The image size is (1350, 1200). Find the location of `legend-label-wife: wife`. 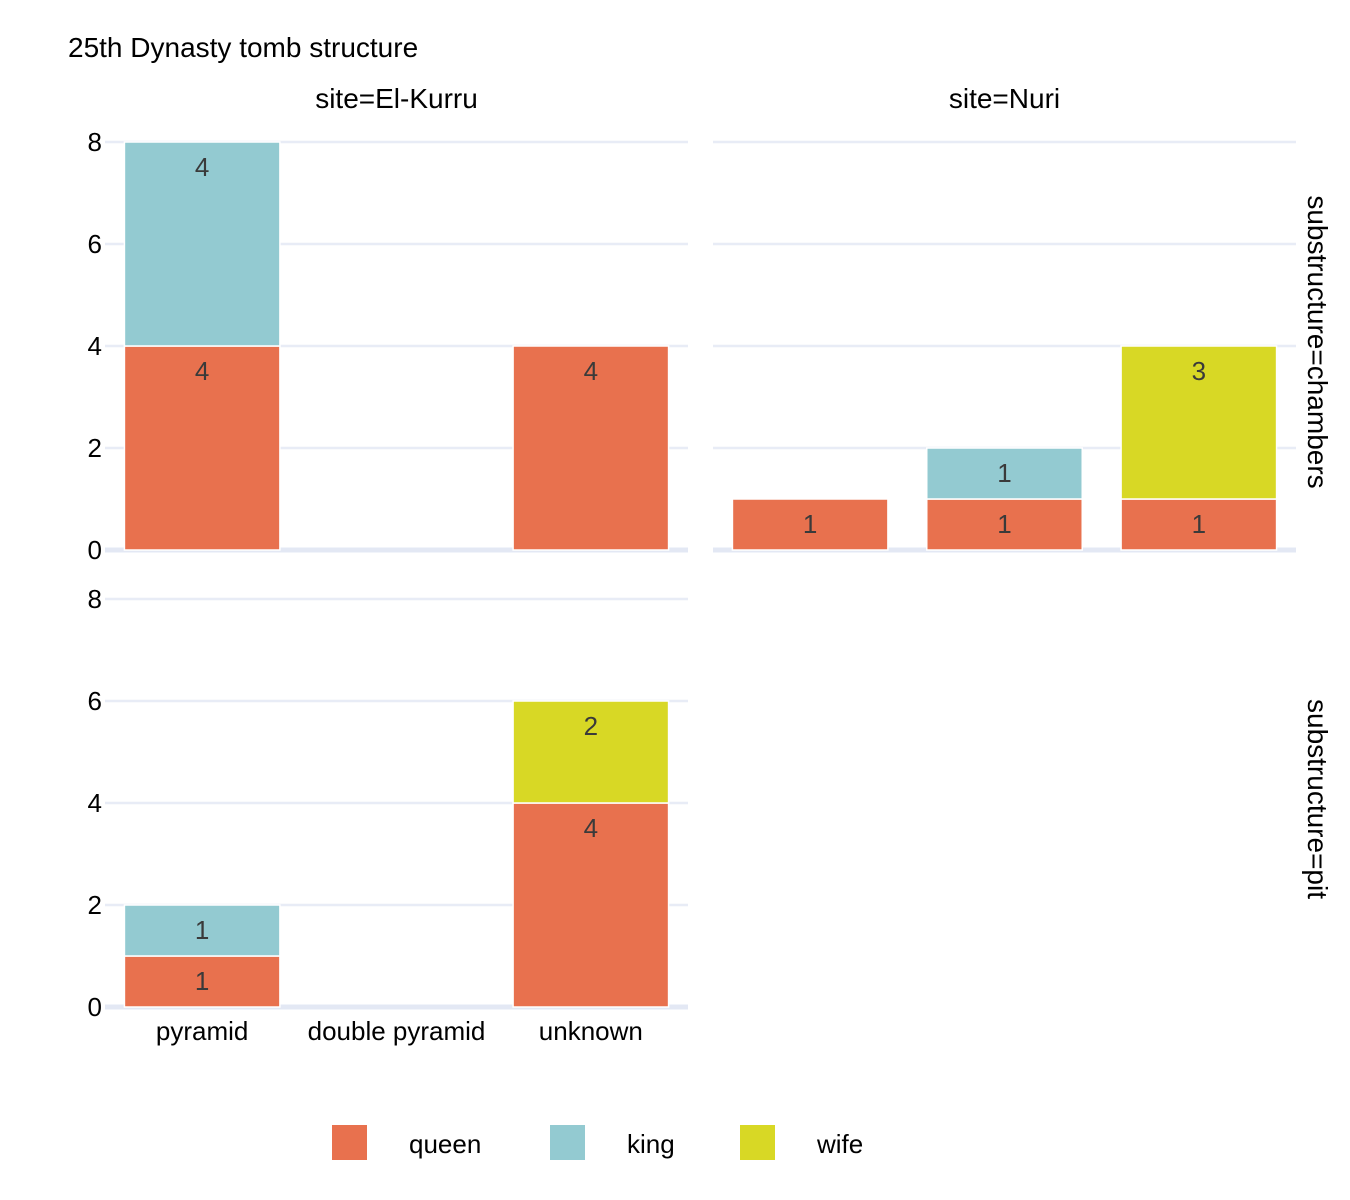

legend-label-wife: wife is located at coordinates (839, 1144).